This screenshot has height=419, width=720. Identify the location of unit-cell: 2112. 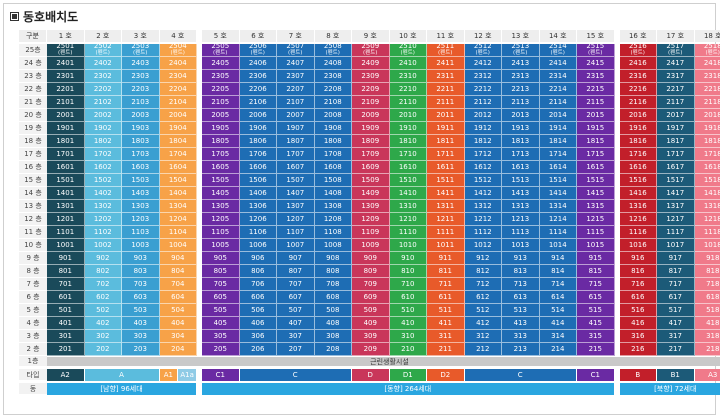
(483, 102).